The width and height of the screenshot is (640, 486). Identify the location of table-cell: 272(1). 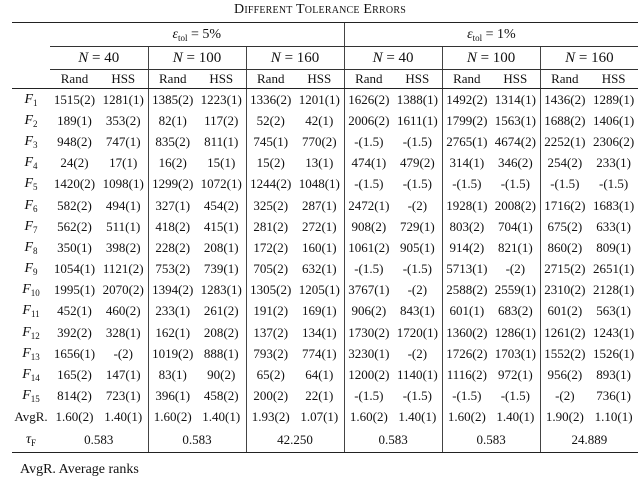
(319, 226).